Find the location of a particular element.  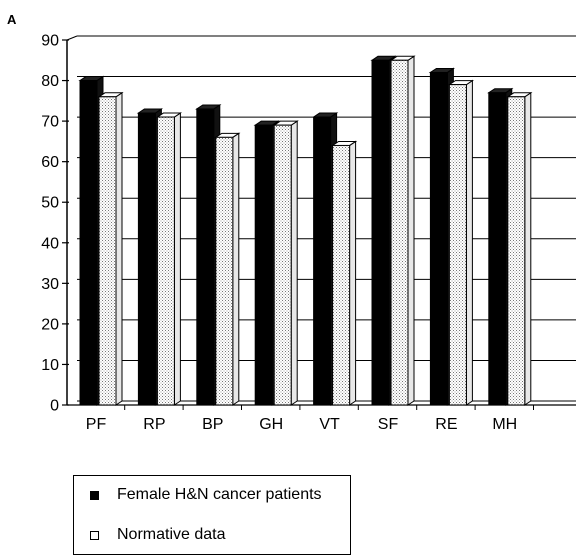

legend-swatch-white is located at coordinates (94, 535).